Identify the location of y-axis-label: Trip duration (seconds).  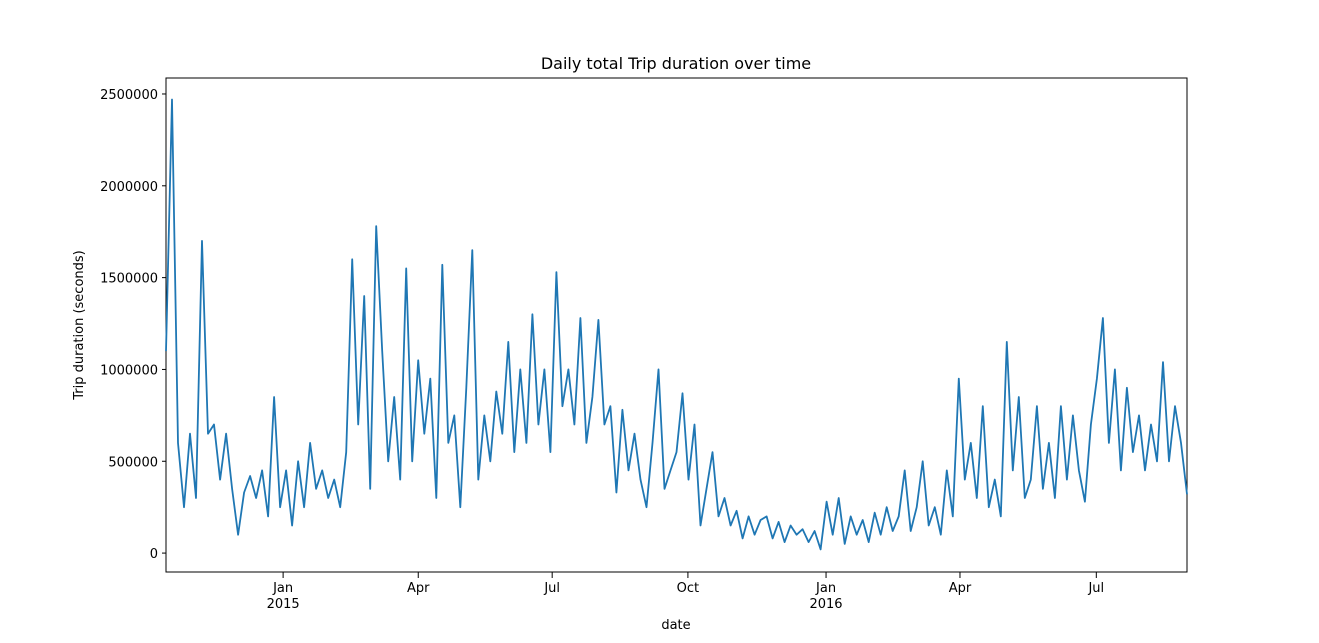
(79, 325).